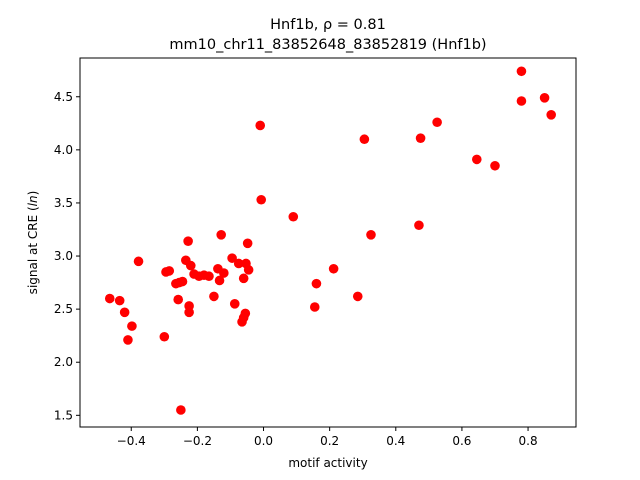 The image size is (640, 480). I want to click on y-tick-label: 3.5, so click(63, 203).